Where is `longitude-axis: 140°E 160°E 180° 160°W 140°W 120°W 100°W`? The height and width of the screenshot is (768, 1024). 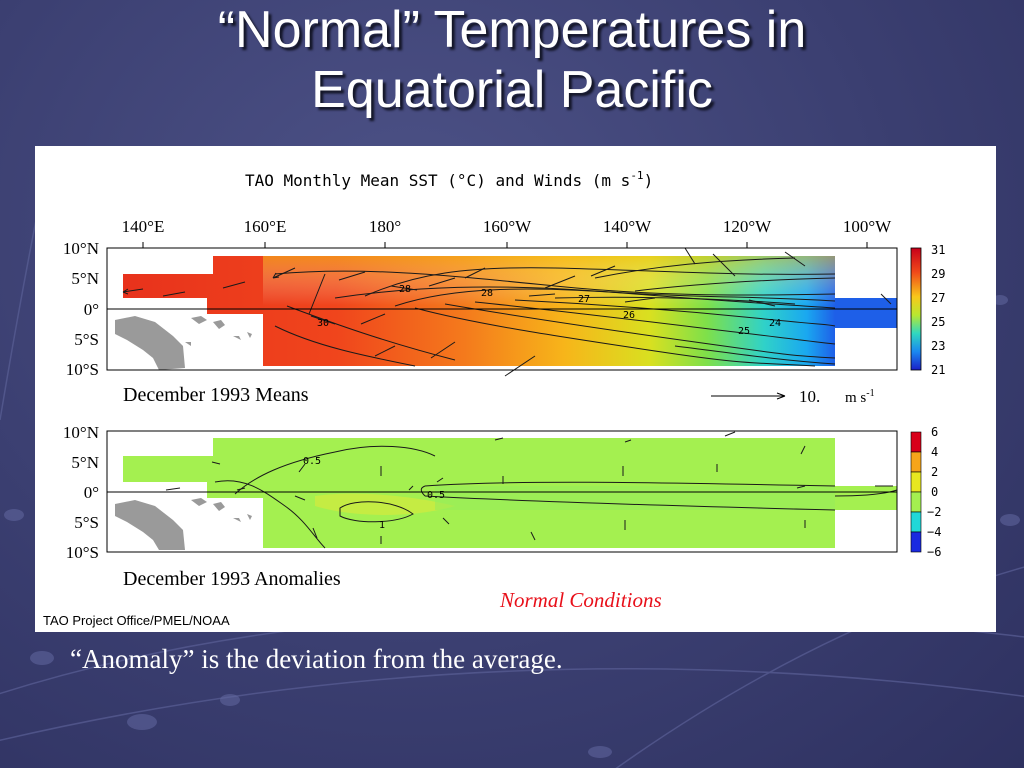
longitude-axis: 140°E 160°E 180° 160°W 140°W 120°W 100°W is located at coordinates (507, 226).